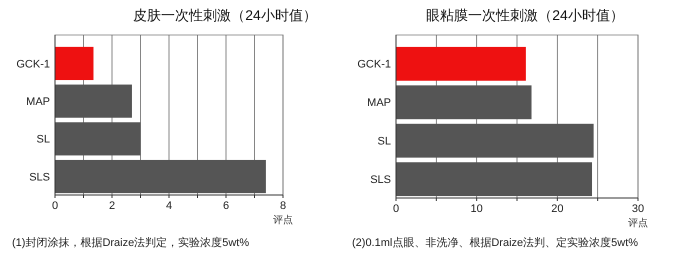  I want to click on x-tick-label: 4, so click(169, 206).